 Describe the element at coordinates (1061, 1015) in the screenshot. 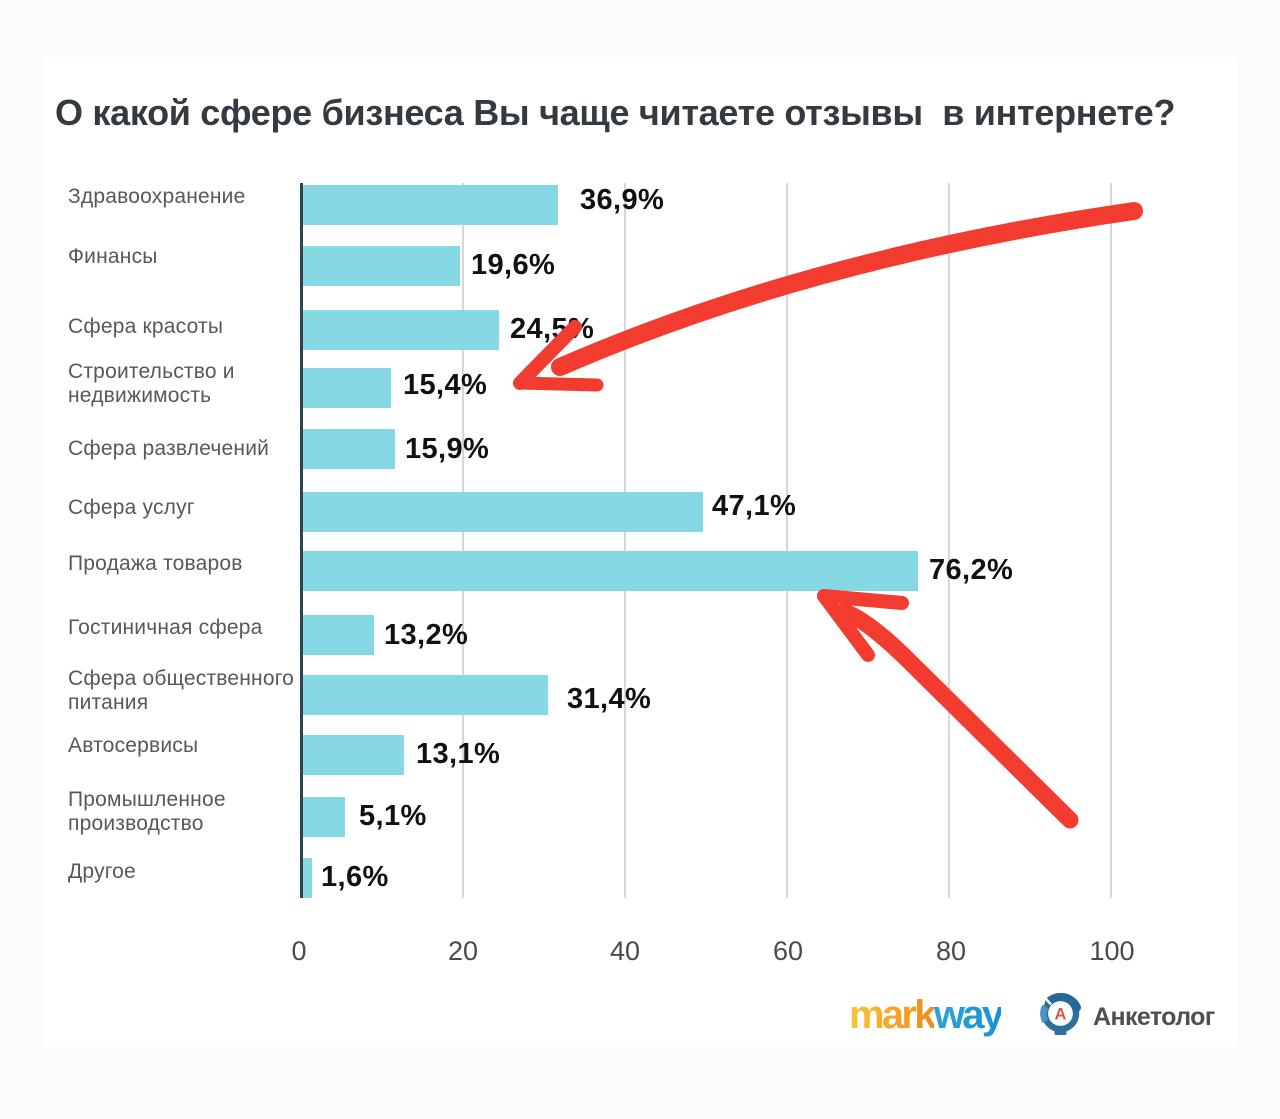

I see `svg-text: А` at that location.